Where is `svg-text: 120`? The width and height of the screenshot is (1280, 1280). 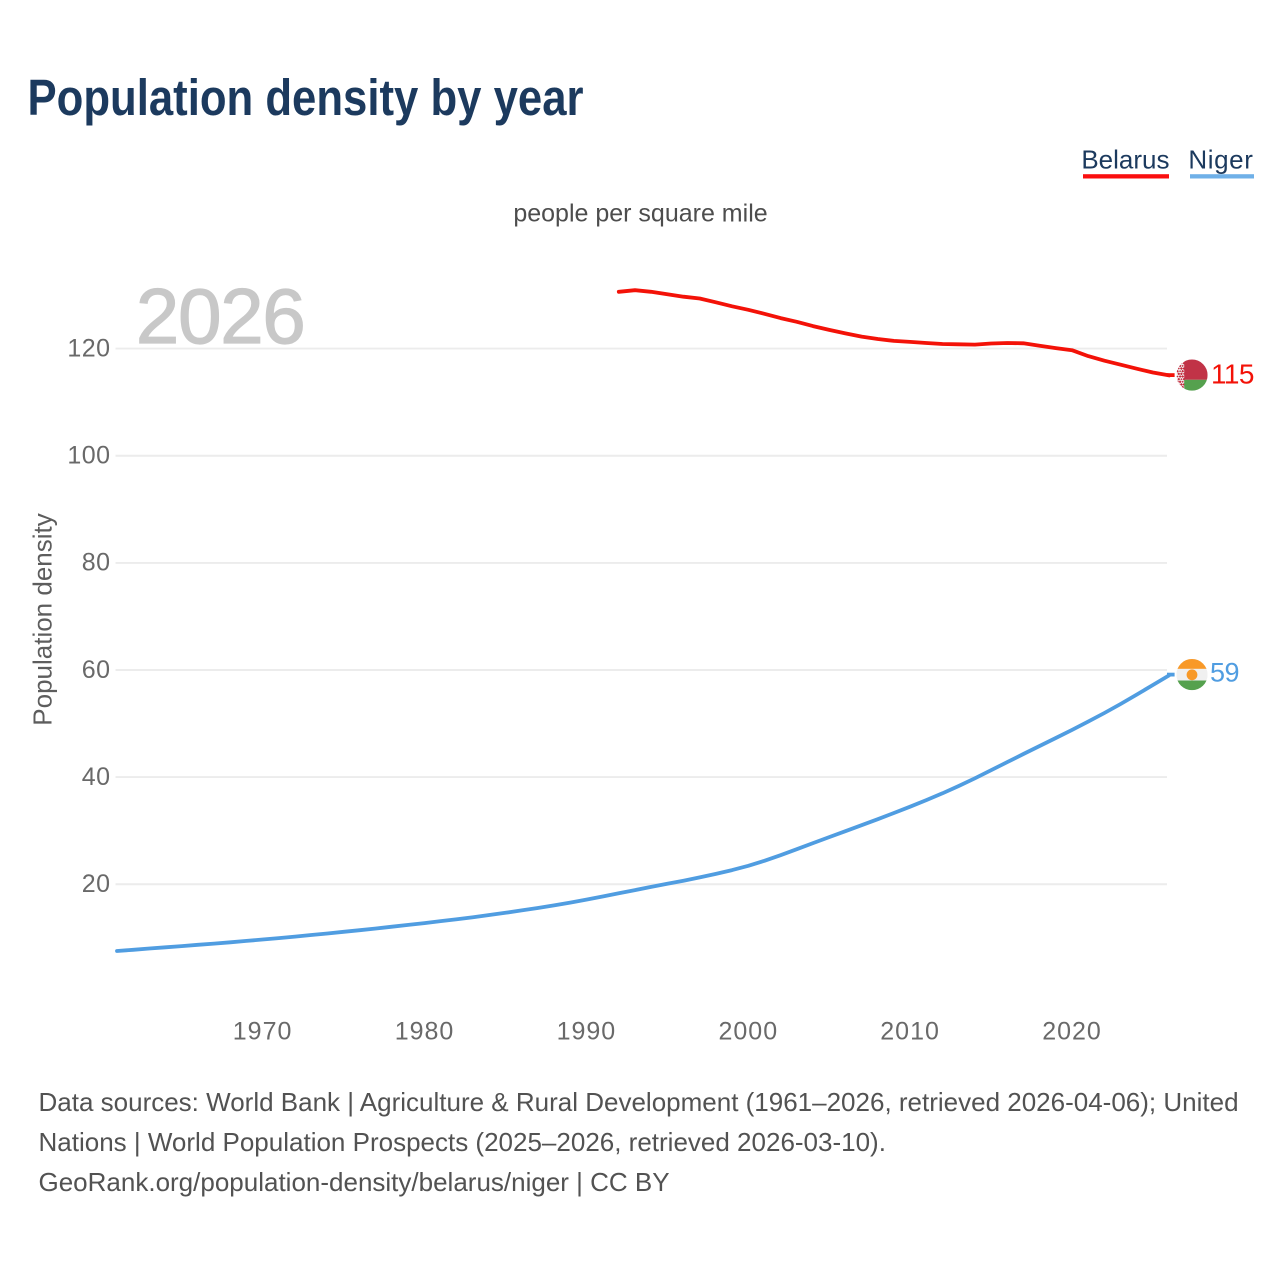 svg-text: 120 is located at coordinates (88, 348).